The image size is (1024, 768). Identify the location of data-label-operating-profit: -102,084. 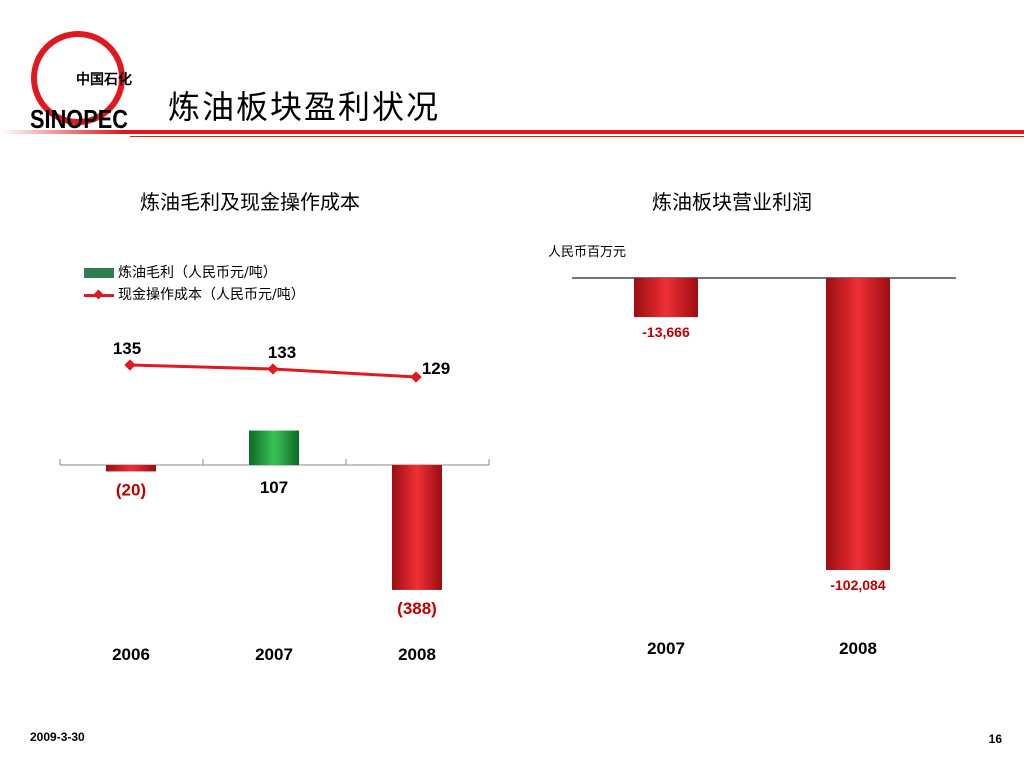
(857, 585).